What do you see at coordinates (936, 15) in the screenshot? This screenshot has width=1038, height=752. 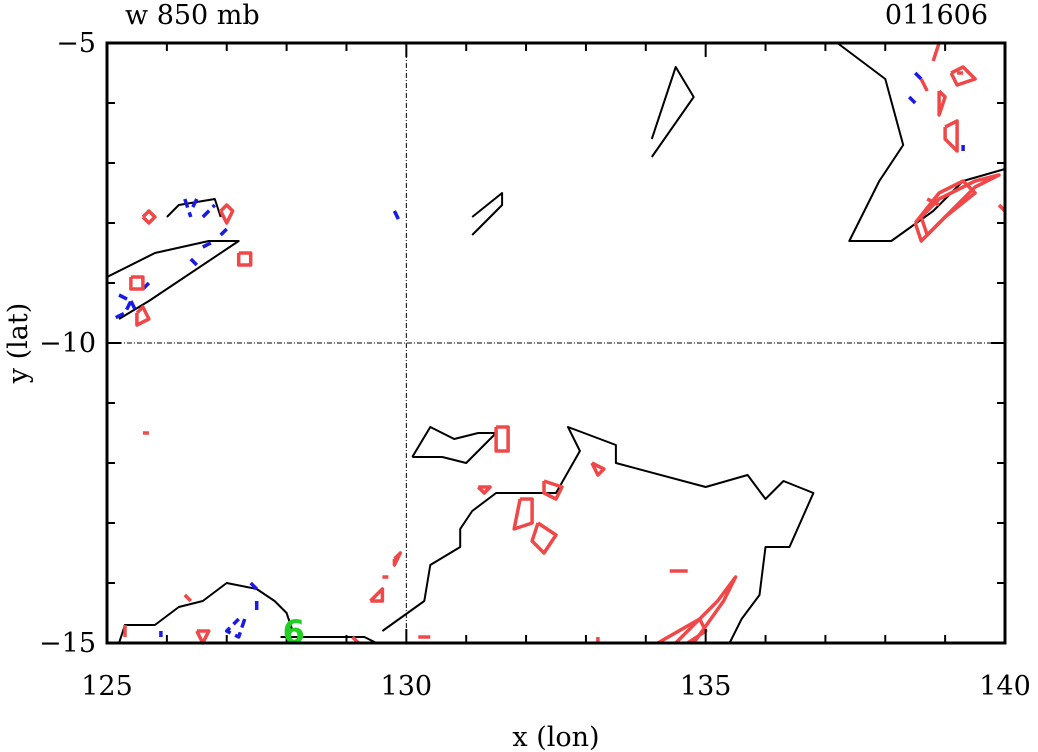 I see `chart-title-right: 011606` at bounding box center [936, 15].